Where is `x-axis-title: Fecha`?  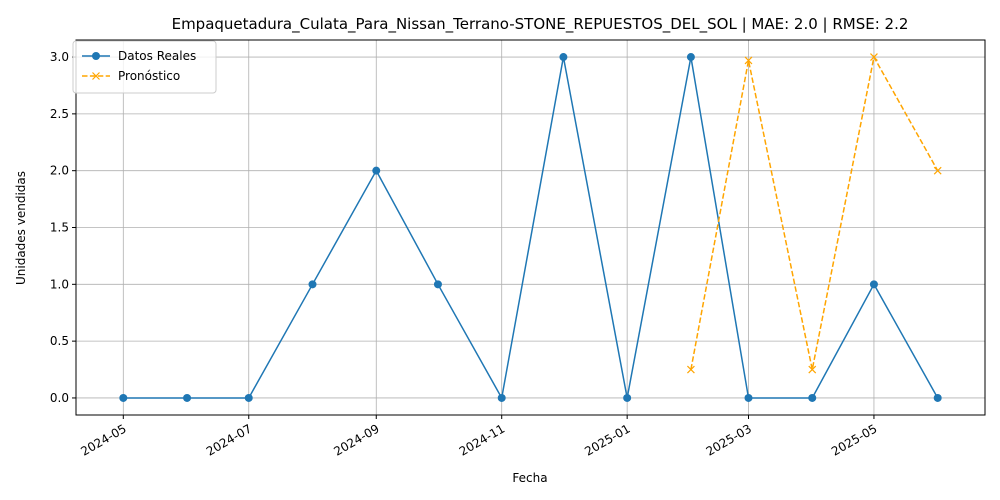
x-axis-title: Fecha is located at coordinates (529, 478).